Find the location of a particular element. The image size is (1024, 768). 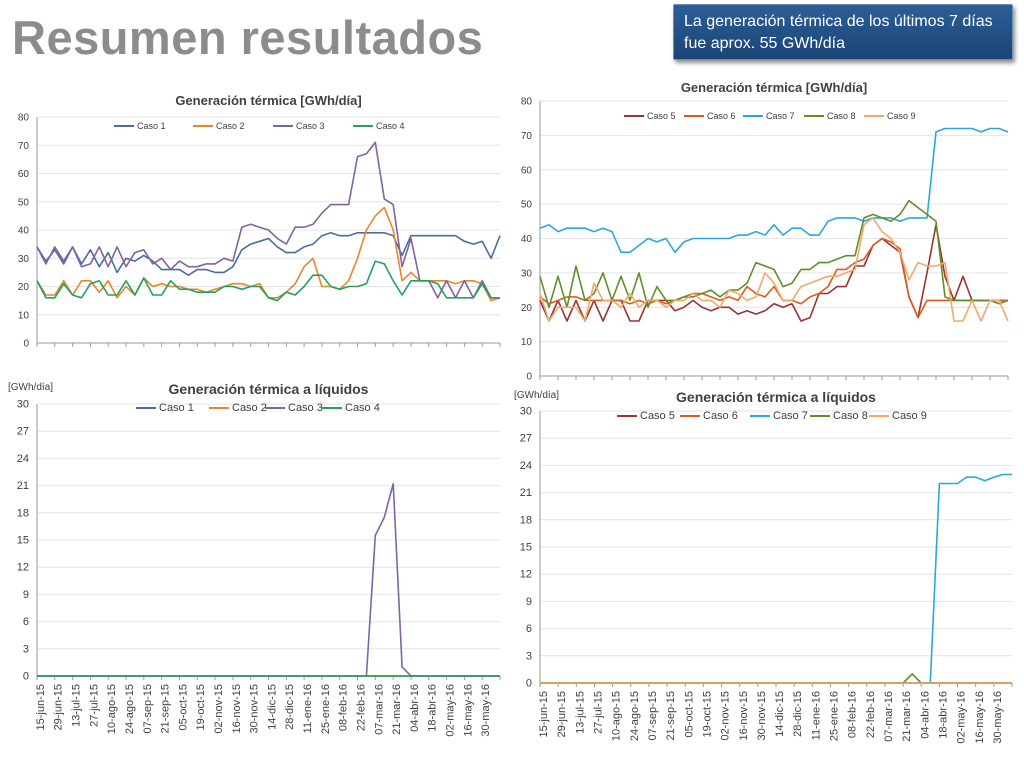

x-tick-label: 13-jul-15 is located at coordinates (77, 705).